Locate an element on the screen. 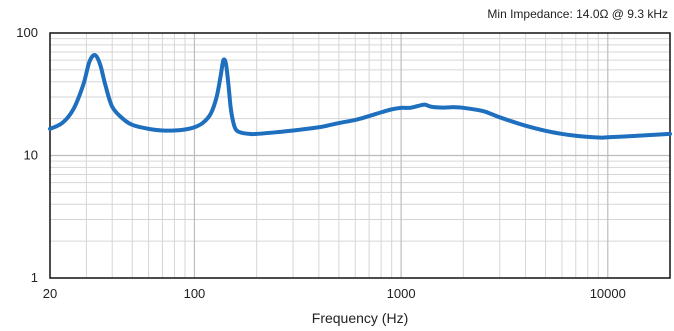 The image size is (674, 331). x-axis-label: Frequency (Hz) is located at coordinates (360, 318).